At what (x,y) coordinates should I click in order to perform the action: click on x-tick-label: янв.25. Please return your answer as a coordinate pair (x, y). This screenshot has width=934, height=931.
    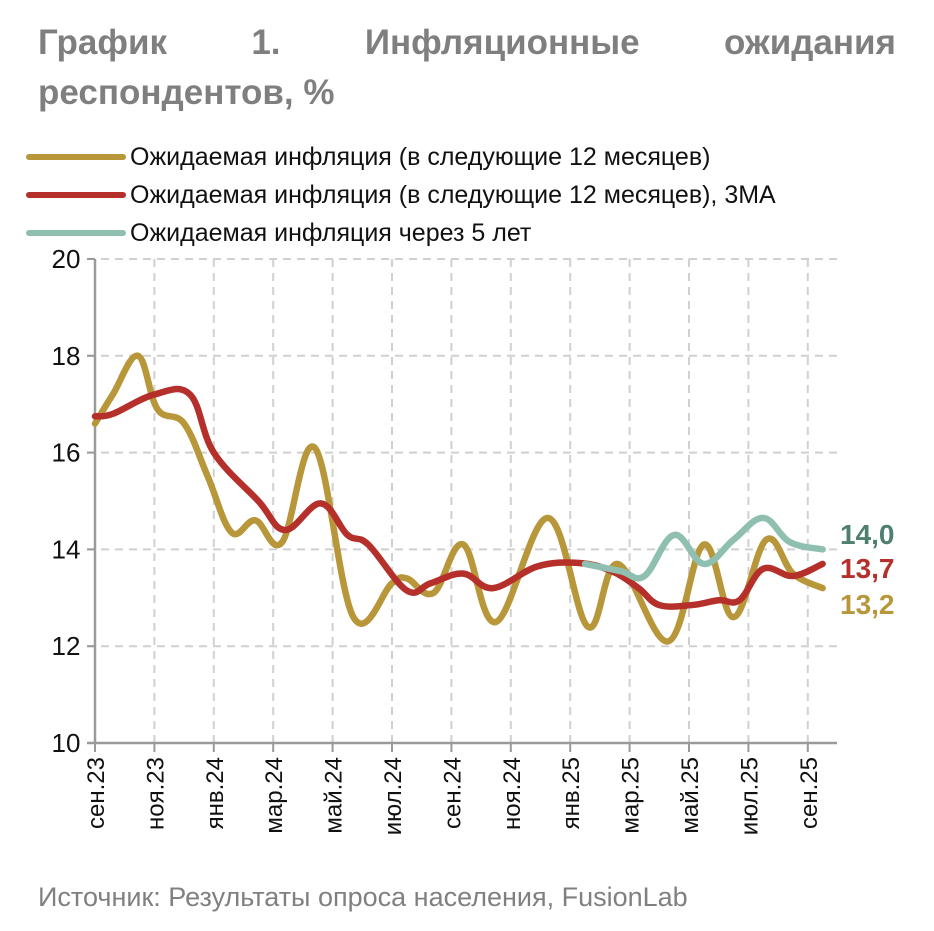
    Looking at the image, I should click on (571, 793).